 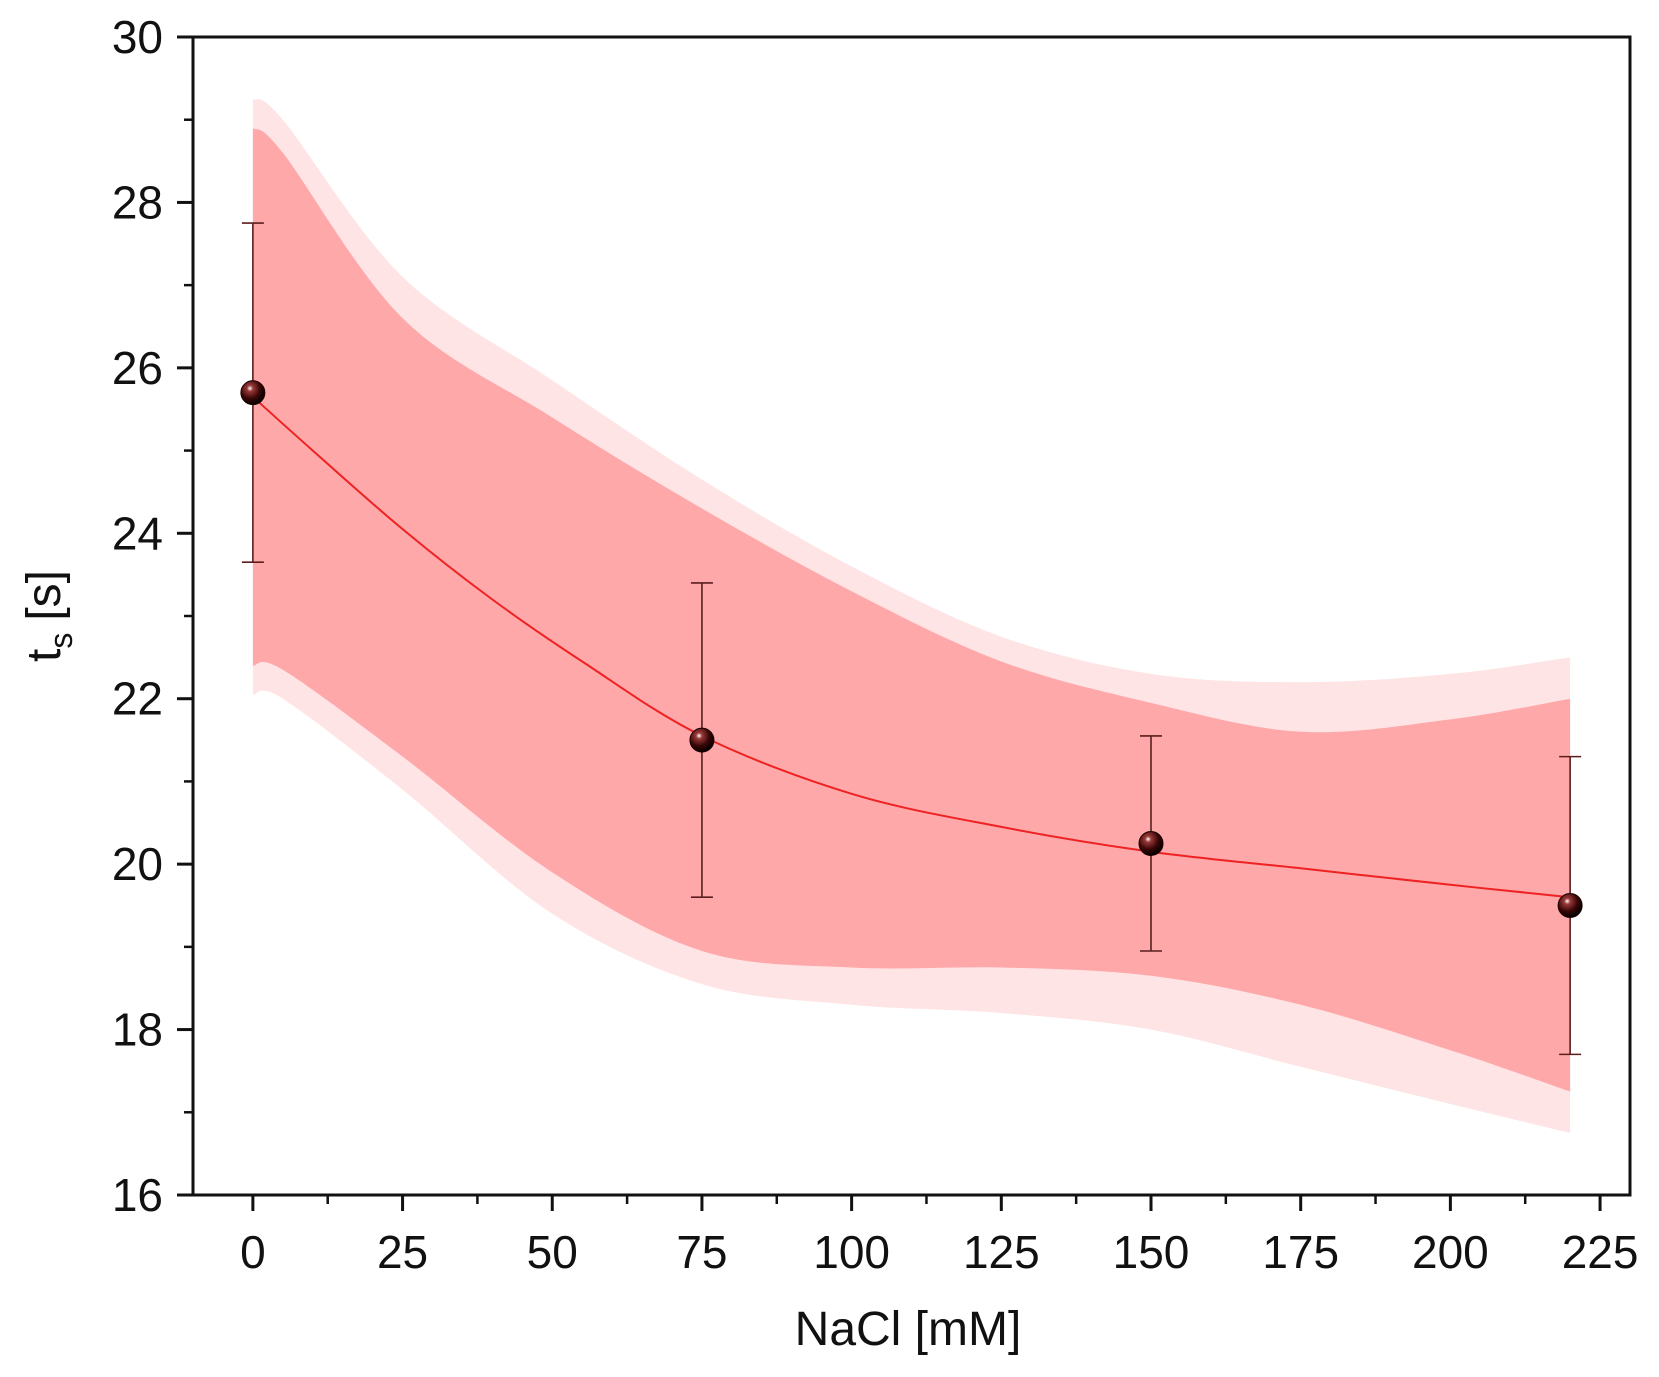 I want to click on svg-text:ts[s]: ts [s], so click(x=48, y=616).